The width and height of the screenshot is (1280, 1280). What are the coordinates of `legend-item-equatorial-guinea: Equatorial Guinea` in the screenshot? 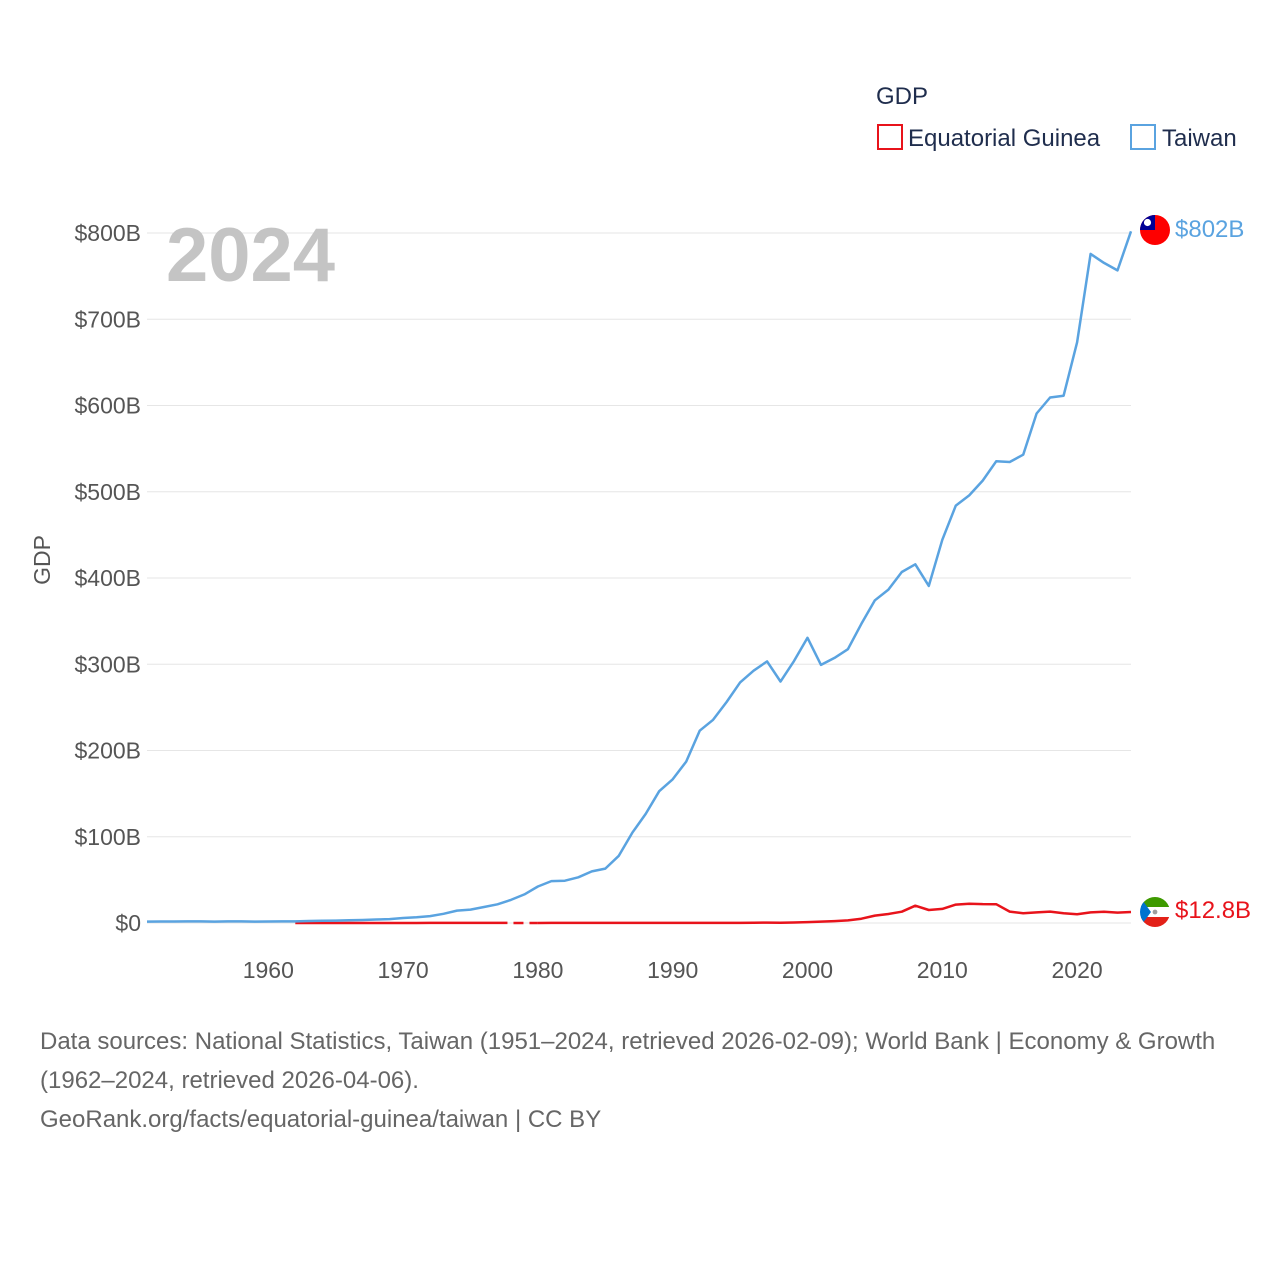 It's located at (989, 138).